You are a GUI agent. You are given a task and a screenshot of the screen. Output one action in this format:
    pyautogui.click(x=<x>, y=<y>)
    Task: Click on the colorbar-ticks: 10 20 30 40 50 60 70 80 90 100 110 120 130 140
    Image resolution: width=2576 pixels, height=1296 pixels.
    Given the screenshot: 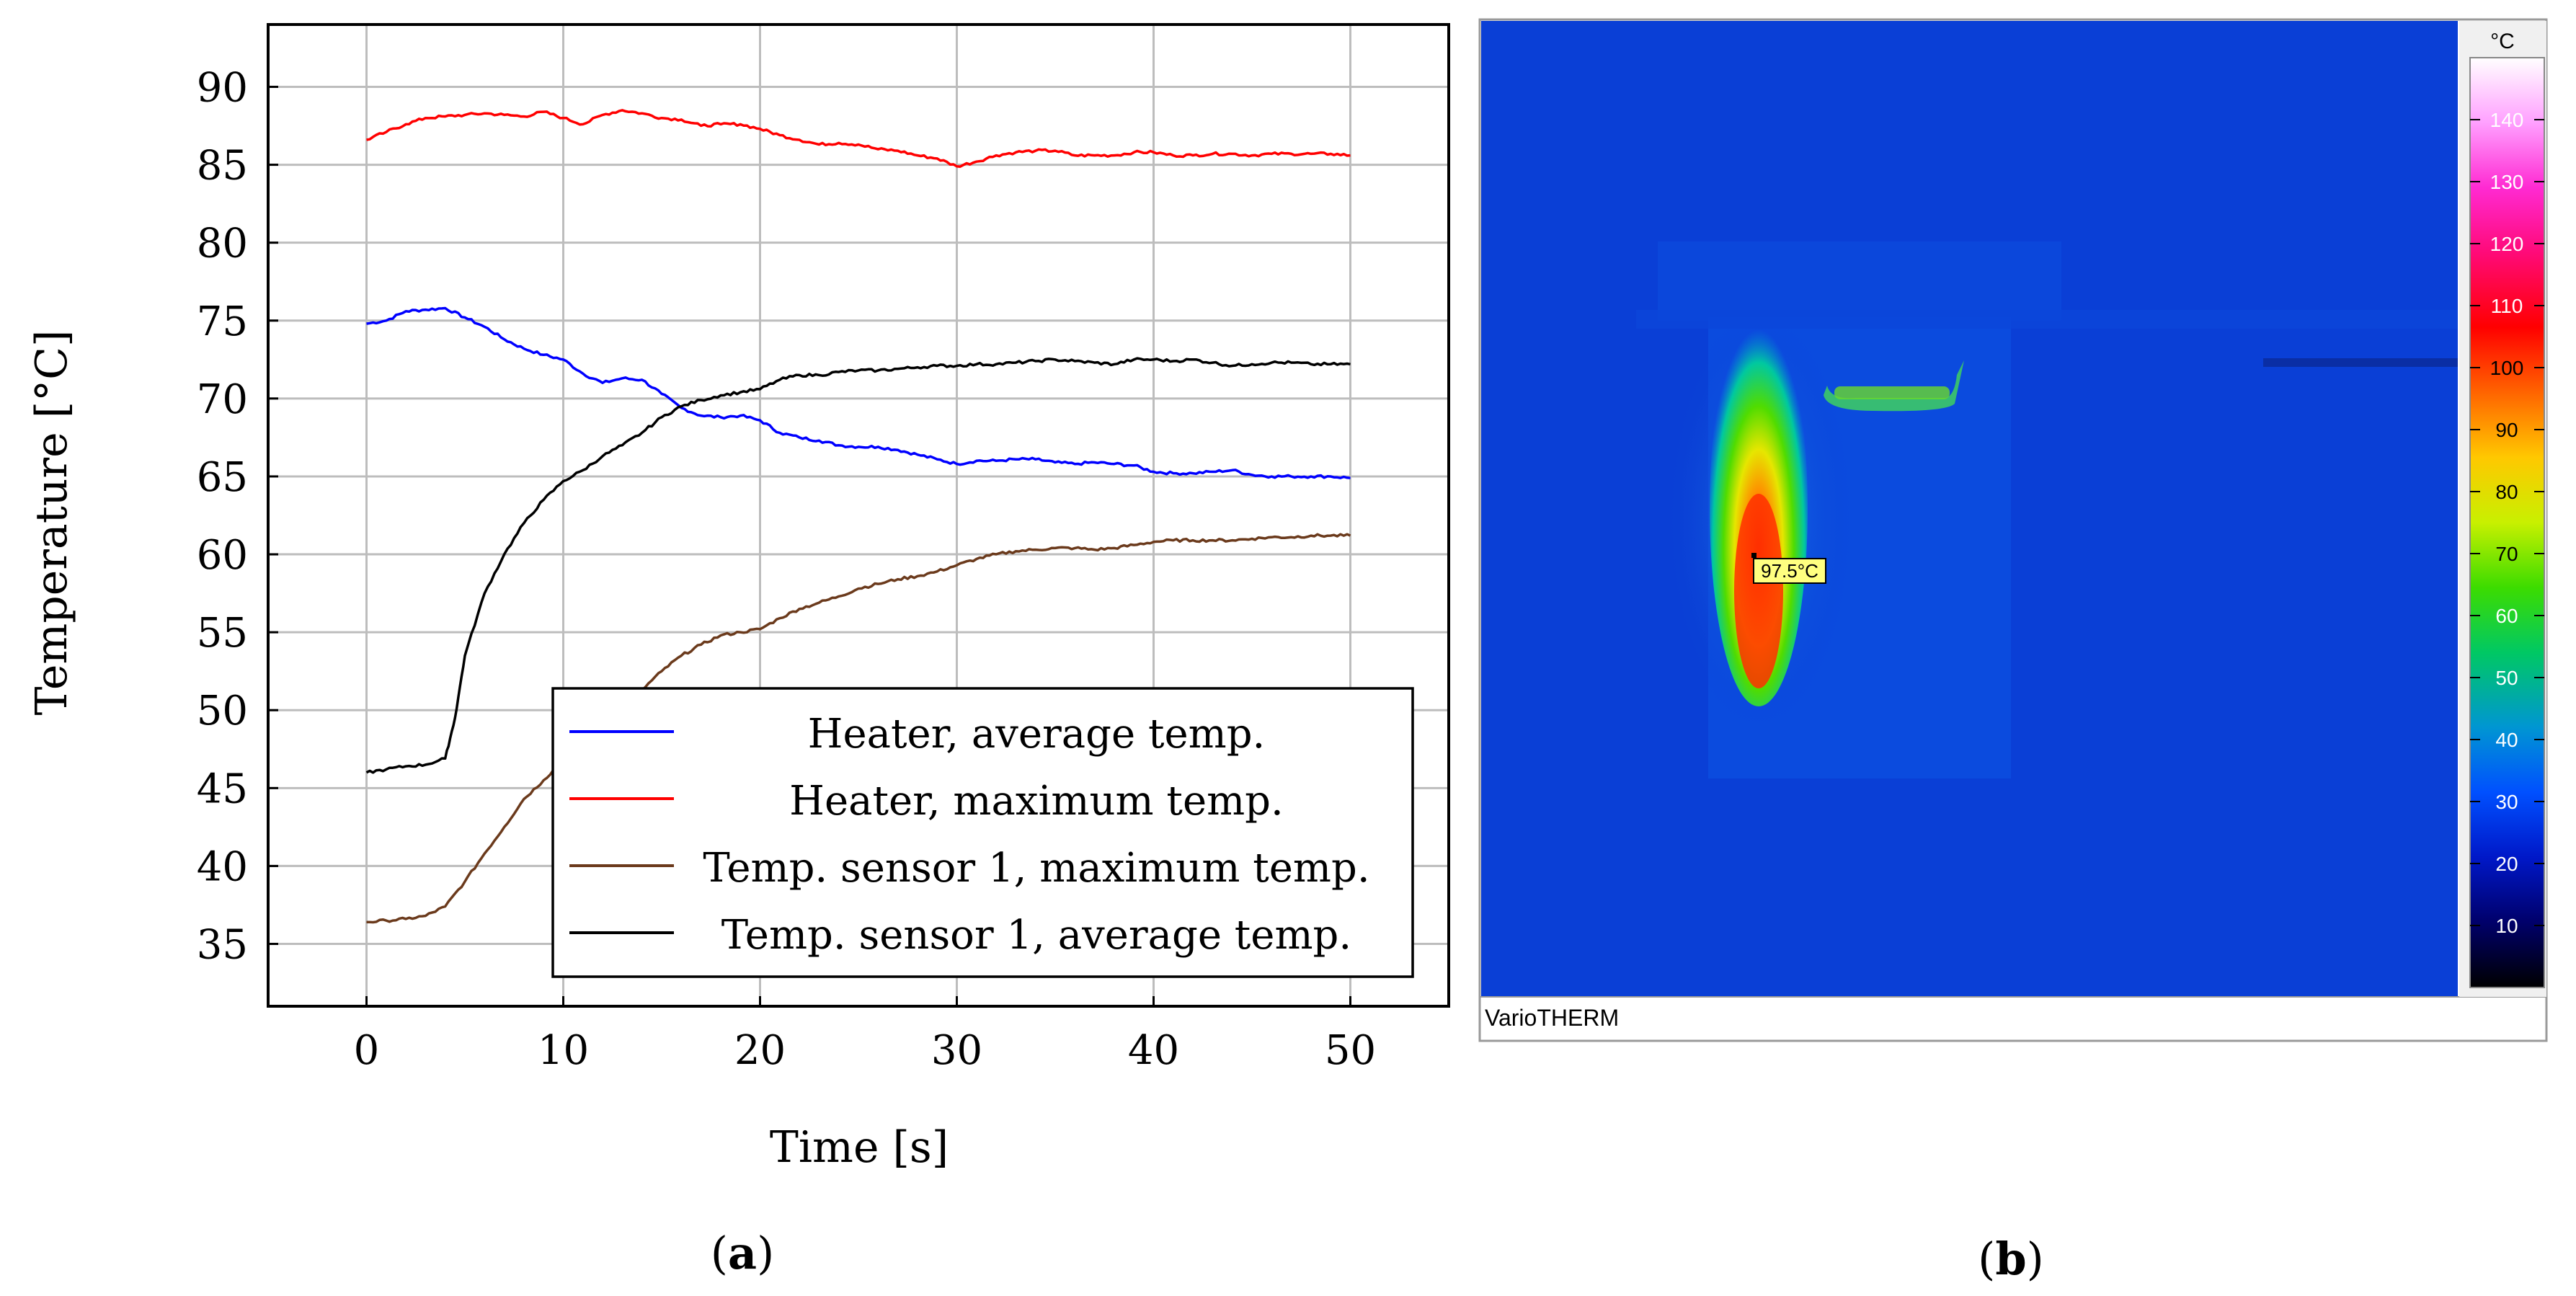 What is the action you would take?
    pyautogui.click(x=2507, y=523)
    